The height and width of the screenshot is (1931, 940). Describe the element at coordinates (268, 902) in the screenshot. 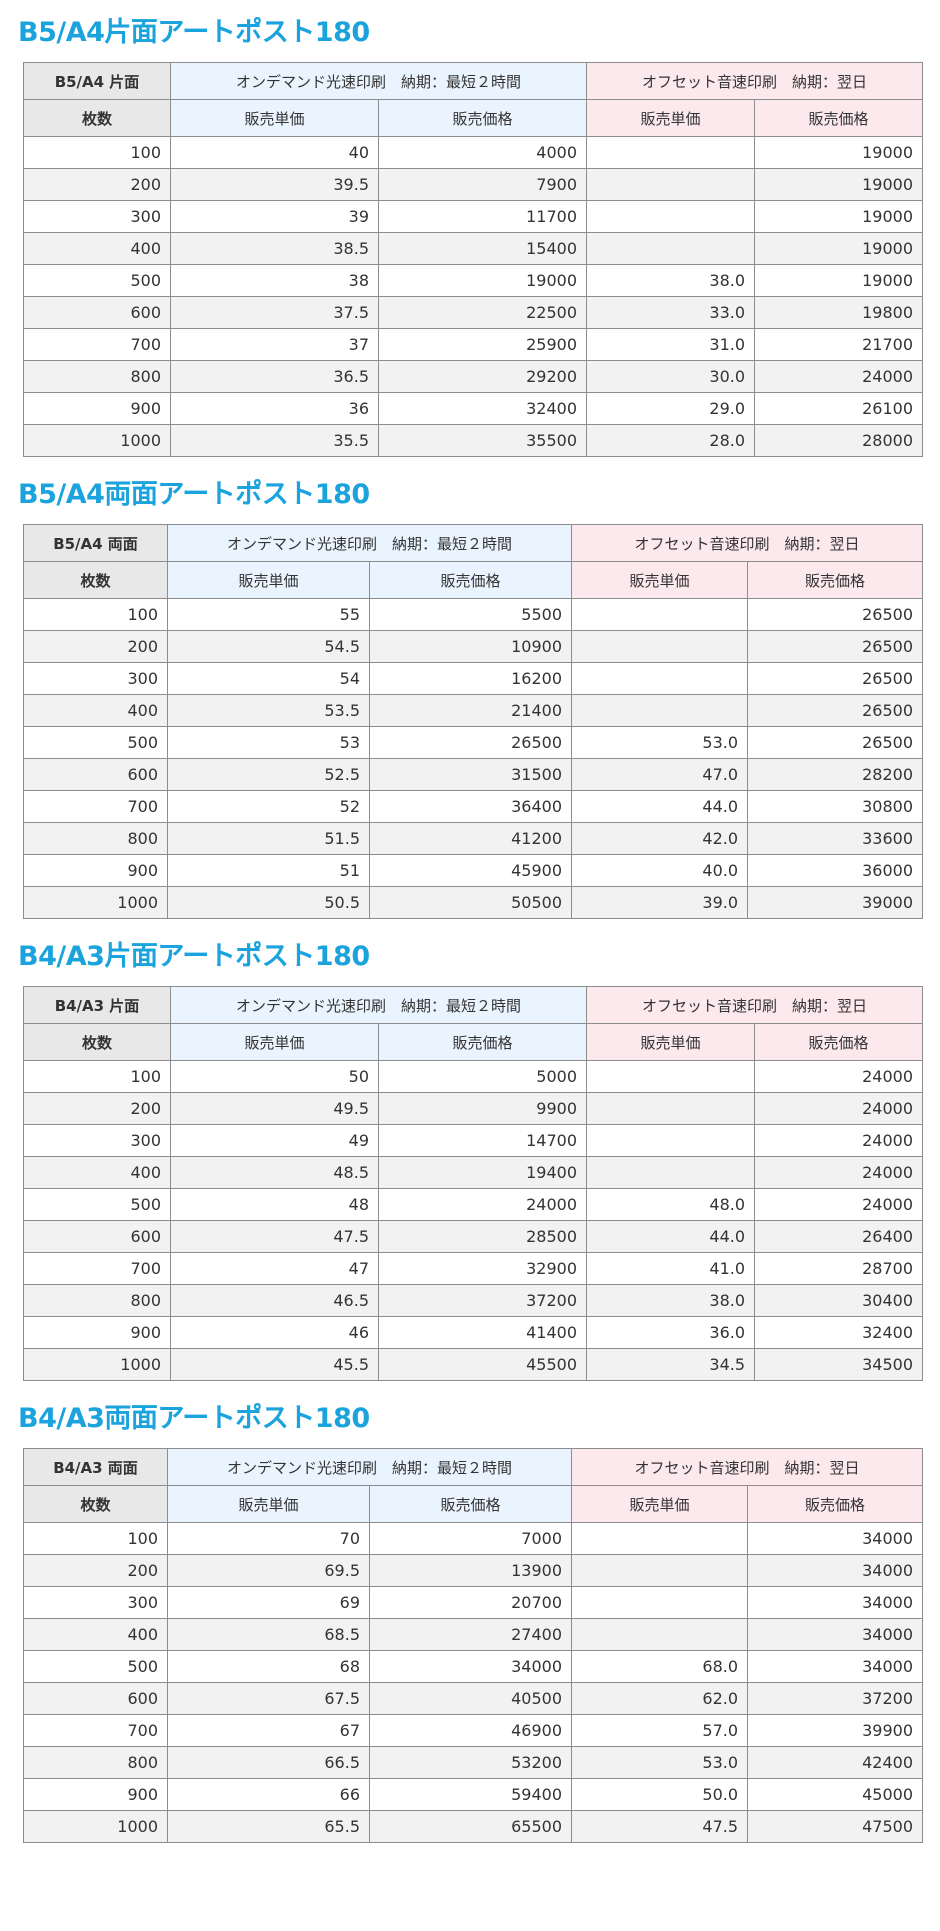

I see `ondemand-unit-price-cell: 50.5` at that location.